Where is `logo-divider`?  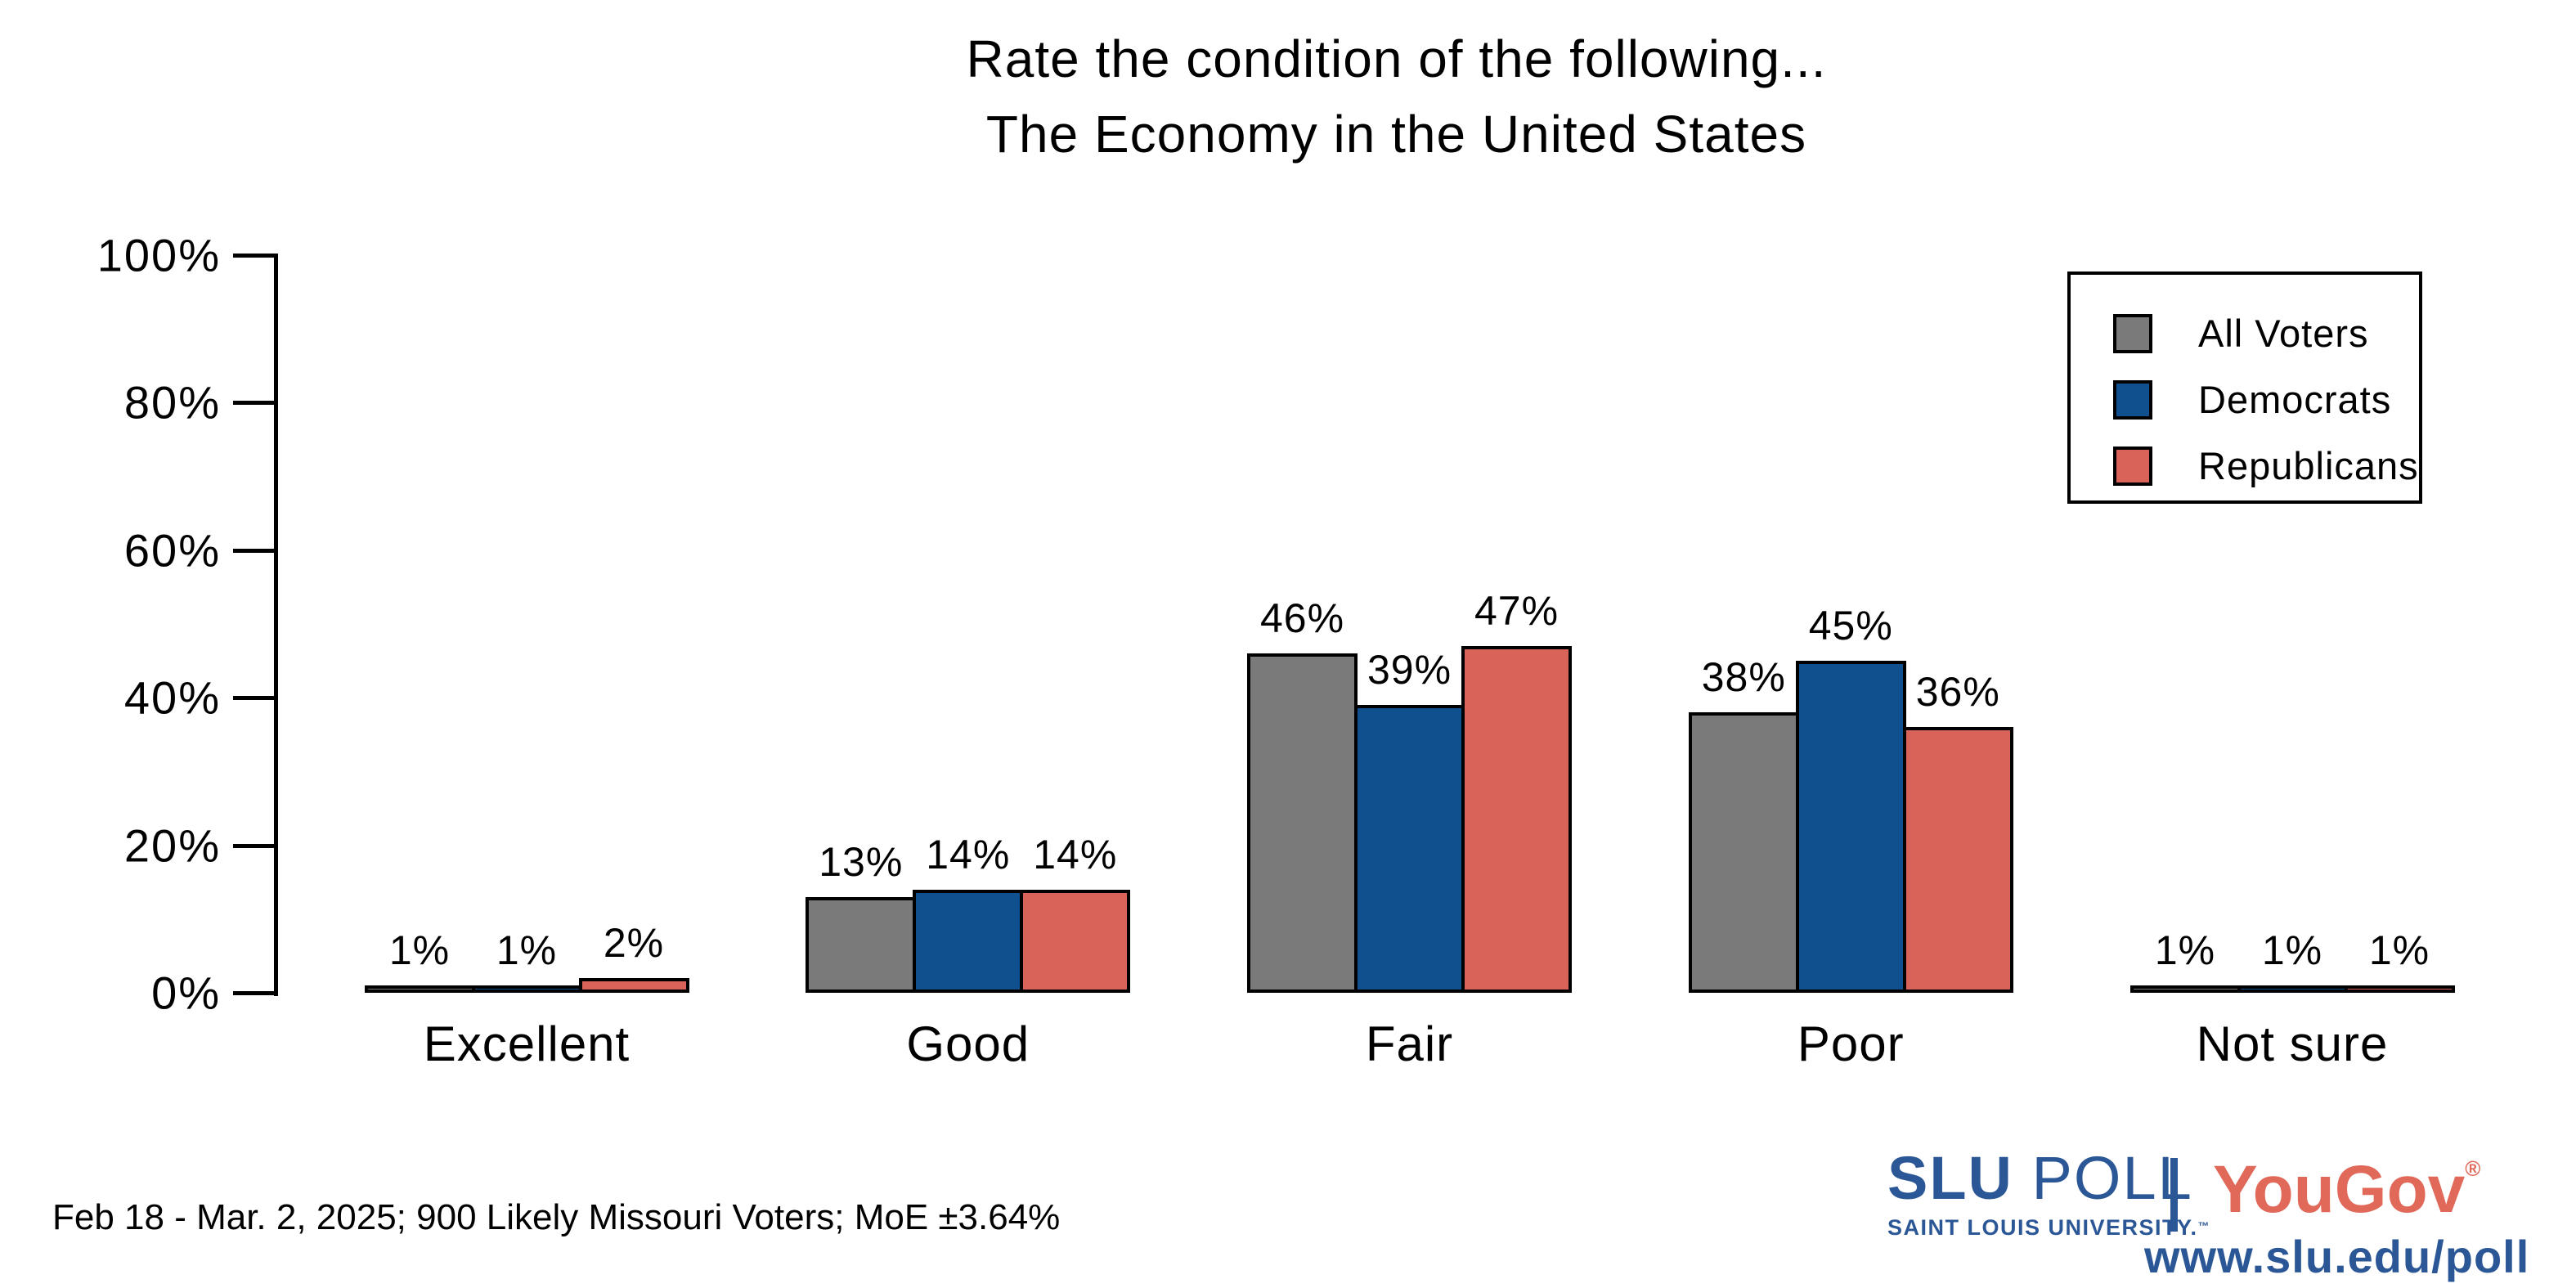 logo-divider is located at coordinates (2174, 1195).